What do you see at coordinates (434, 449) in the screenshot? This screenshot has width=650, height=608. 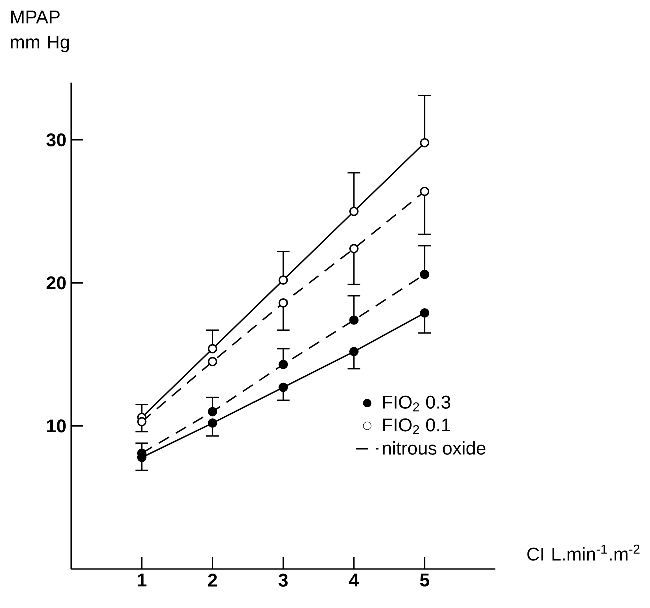 I see `annotation: nitrous oxide` at bounding box center [434, 449].